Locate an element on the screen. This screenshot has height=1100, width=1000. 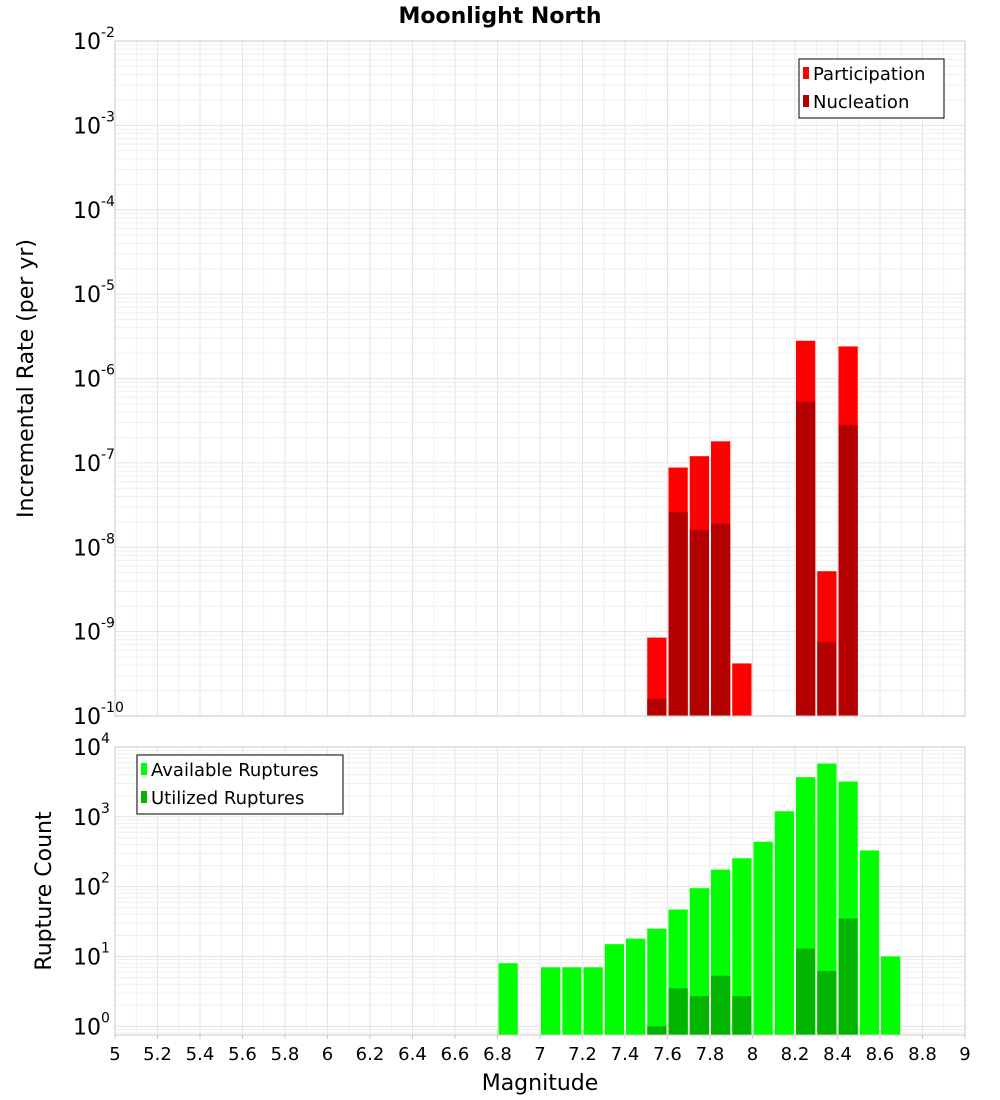
rate-legend-label: Participation is located at coordinates (869, 74).